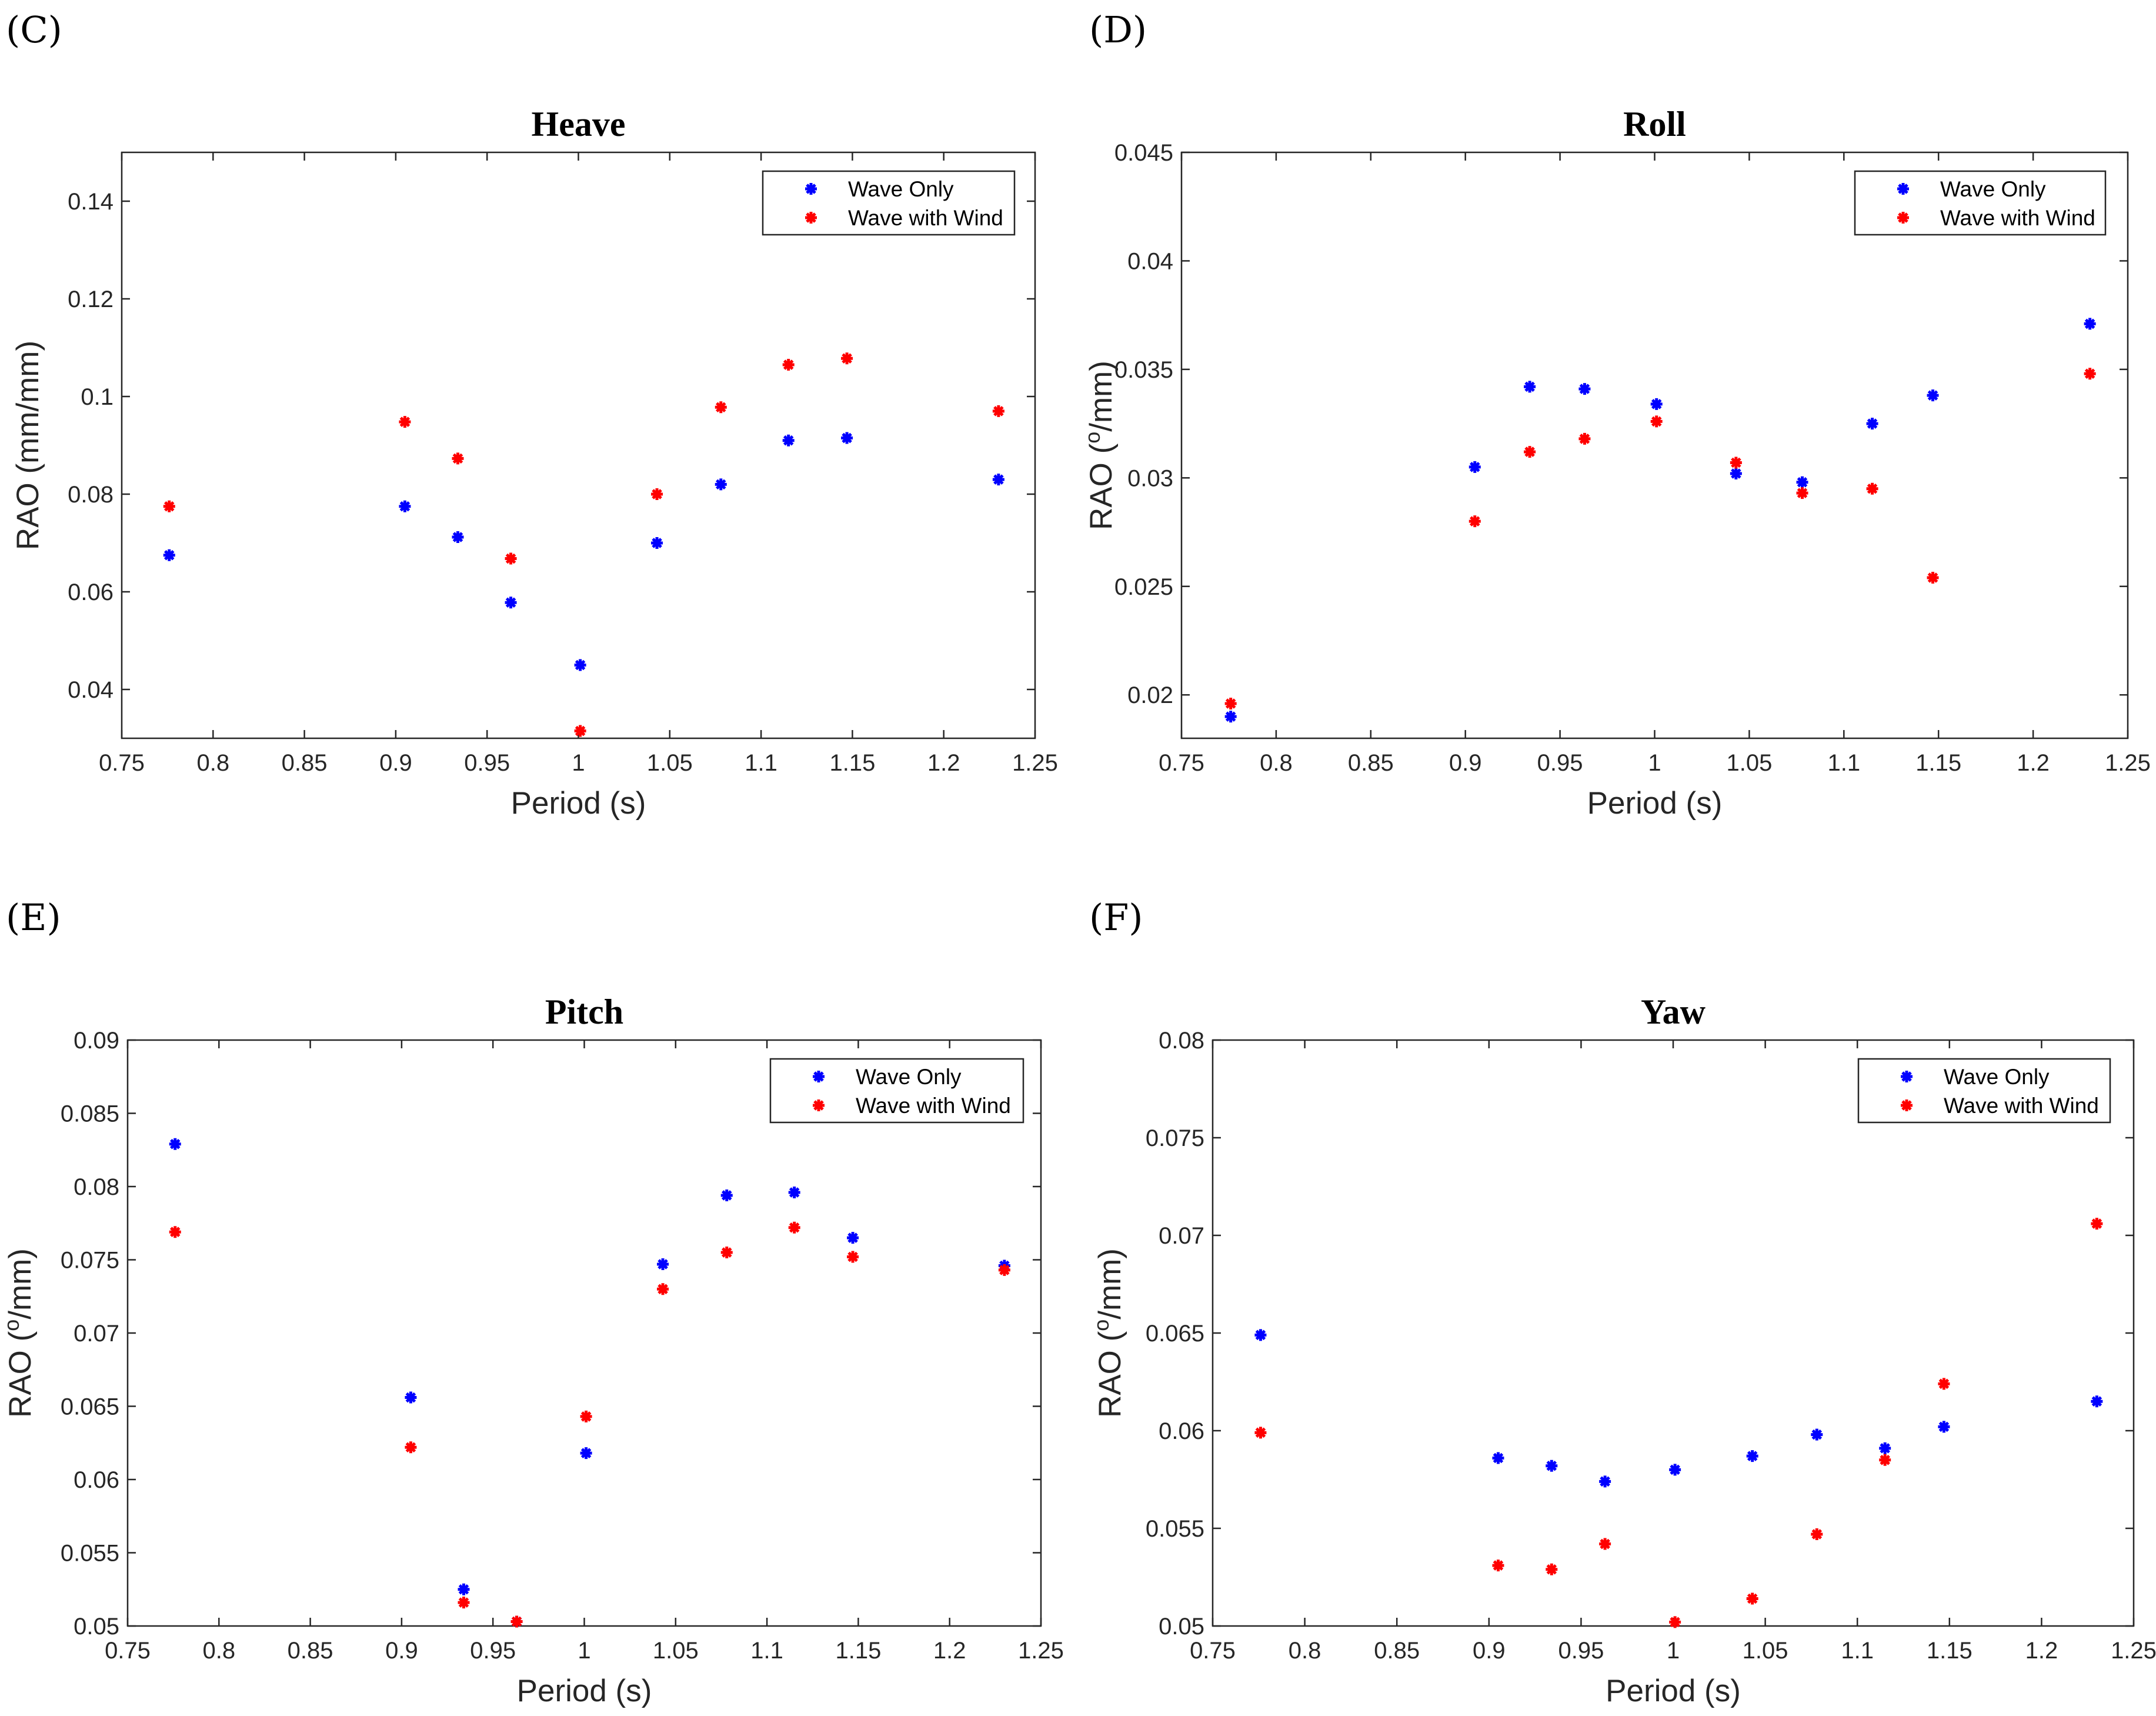 The width and height of the screenshot is (2156, 1716). What do you see at coordinates (1118, 29) in the screenshot?
I see `panel-letter: (D)` at bounding box center [1118, 29].